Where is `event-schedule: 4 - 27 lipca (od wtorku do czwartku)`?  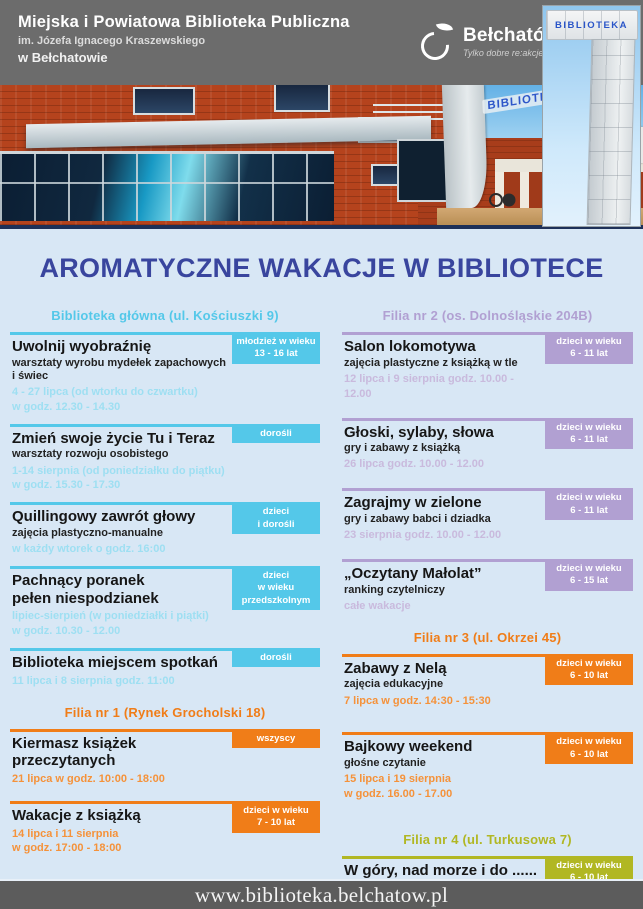
event-schedule: 4 - 27 lipca (od wtorku do czwartku) is located at coordinates (105, 392).